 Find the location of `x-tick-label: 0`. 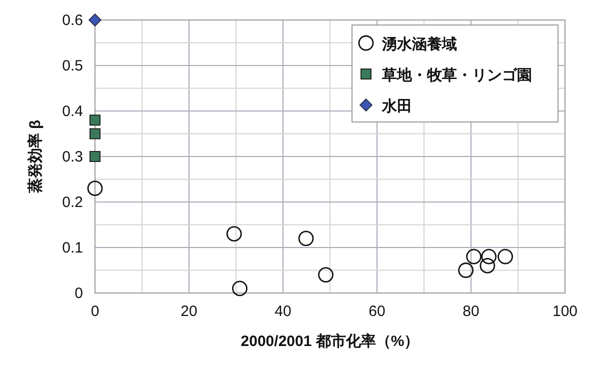

x-tick-label: 0 is located at coordinates (95, 311).